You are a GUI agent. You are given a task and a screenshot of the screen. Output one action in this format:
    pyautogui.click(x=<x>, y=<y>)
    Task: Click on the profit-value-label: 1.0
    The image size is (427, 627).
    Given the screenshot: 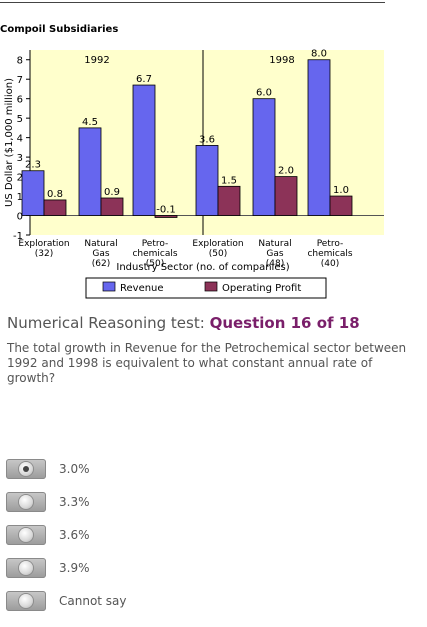 What is the action you would take?
    pyautogui.click(x=341, y=190)
    